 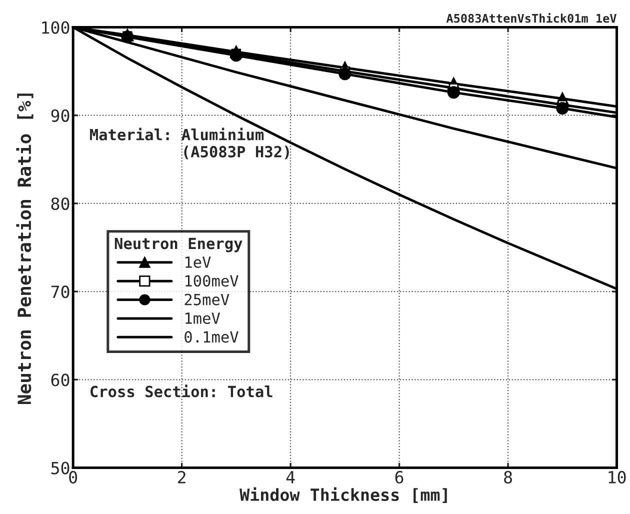 I want to click on y-tick-label: 60, so click(x=60, y=380).